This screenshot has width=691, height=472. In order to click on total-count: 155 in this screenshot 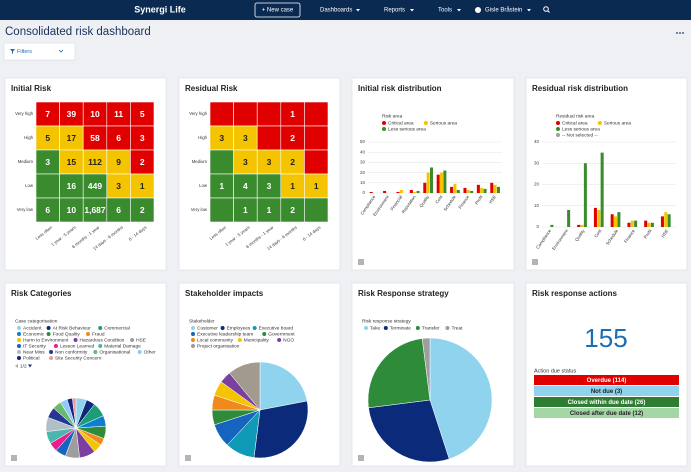, I will do `click(605, 338)`.